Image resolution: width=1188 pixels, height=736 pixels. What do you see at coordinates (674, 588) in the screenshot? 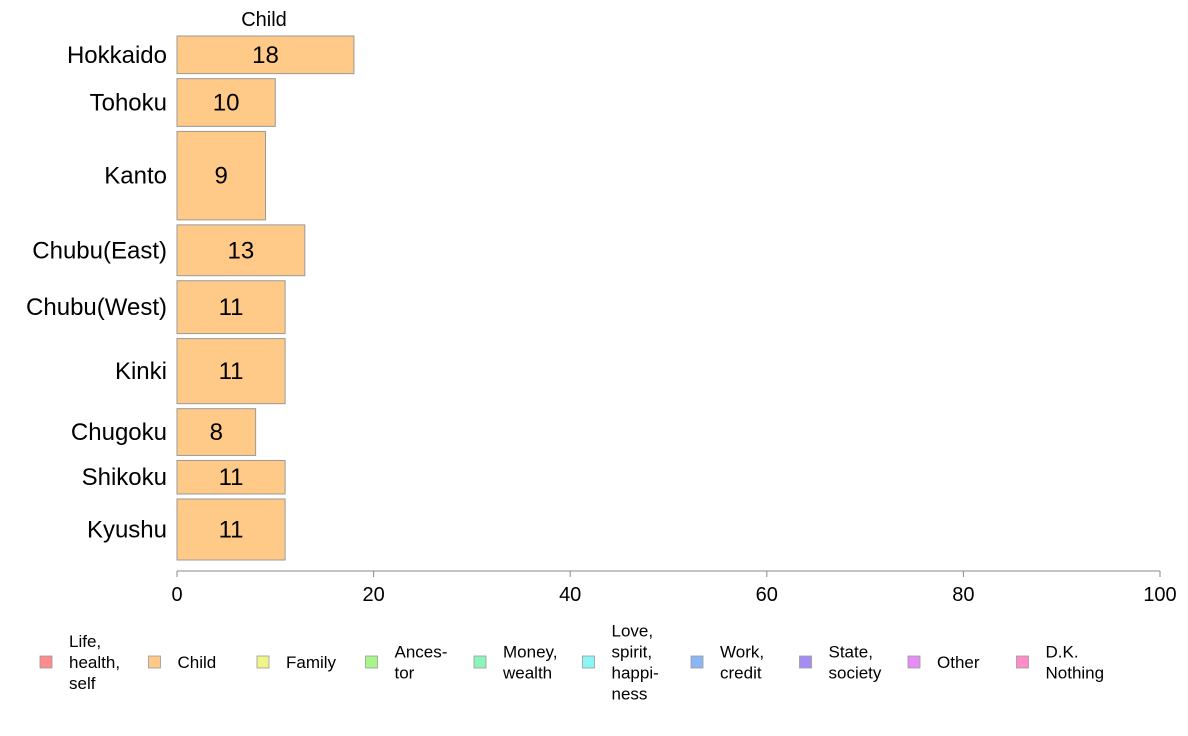
I see `x-axis: 0 20 40 60 80 100` at bounding box center [674, 588].